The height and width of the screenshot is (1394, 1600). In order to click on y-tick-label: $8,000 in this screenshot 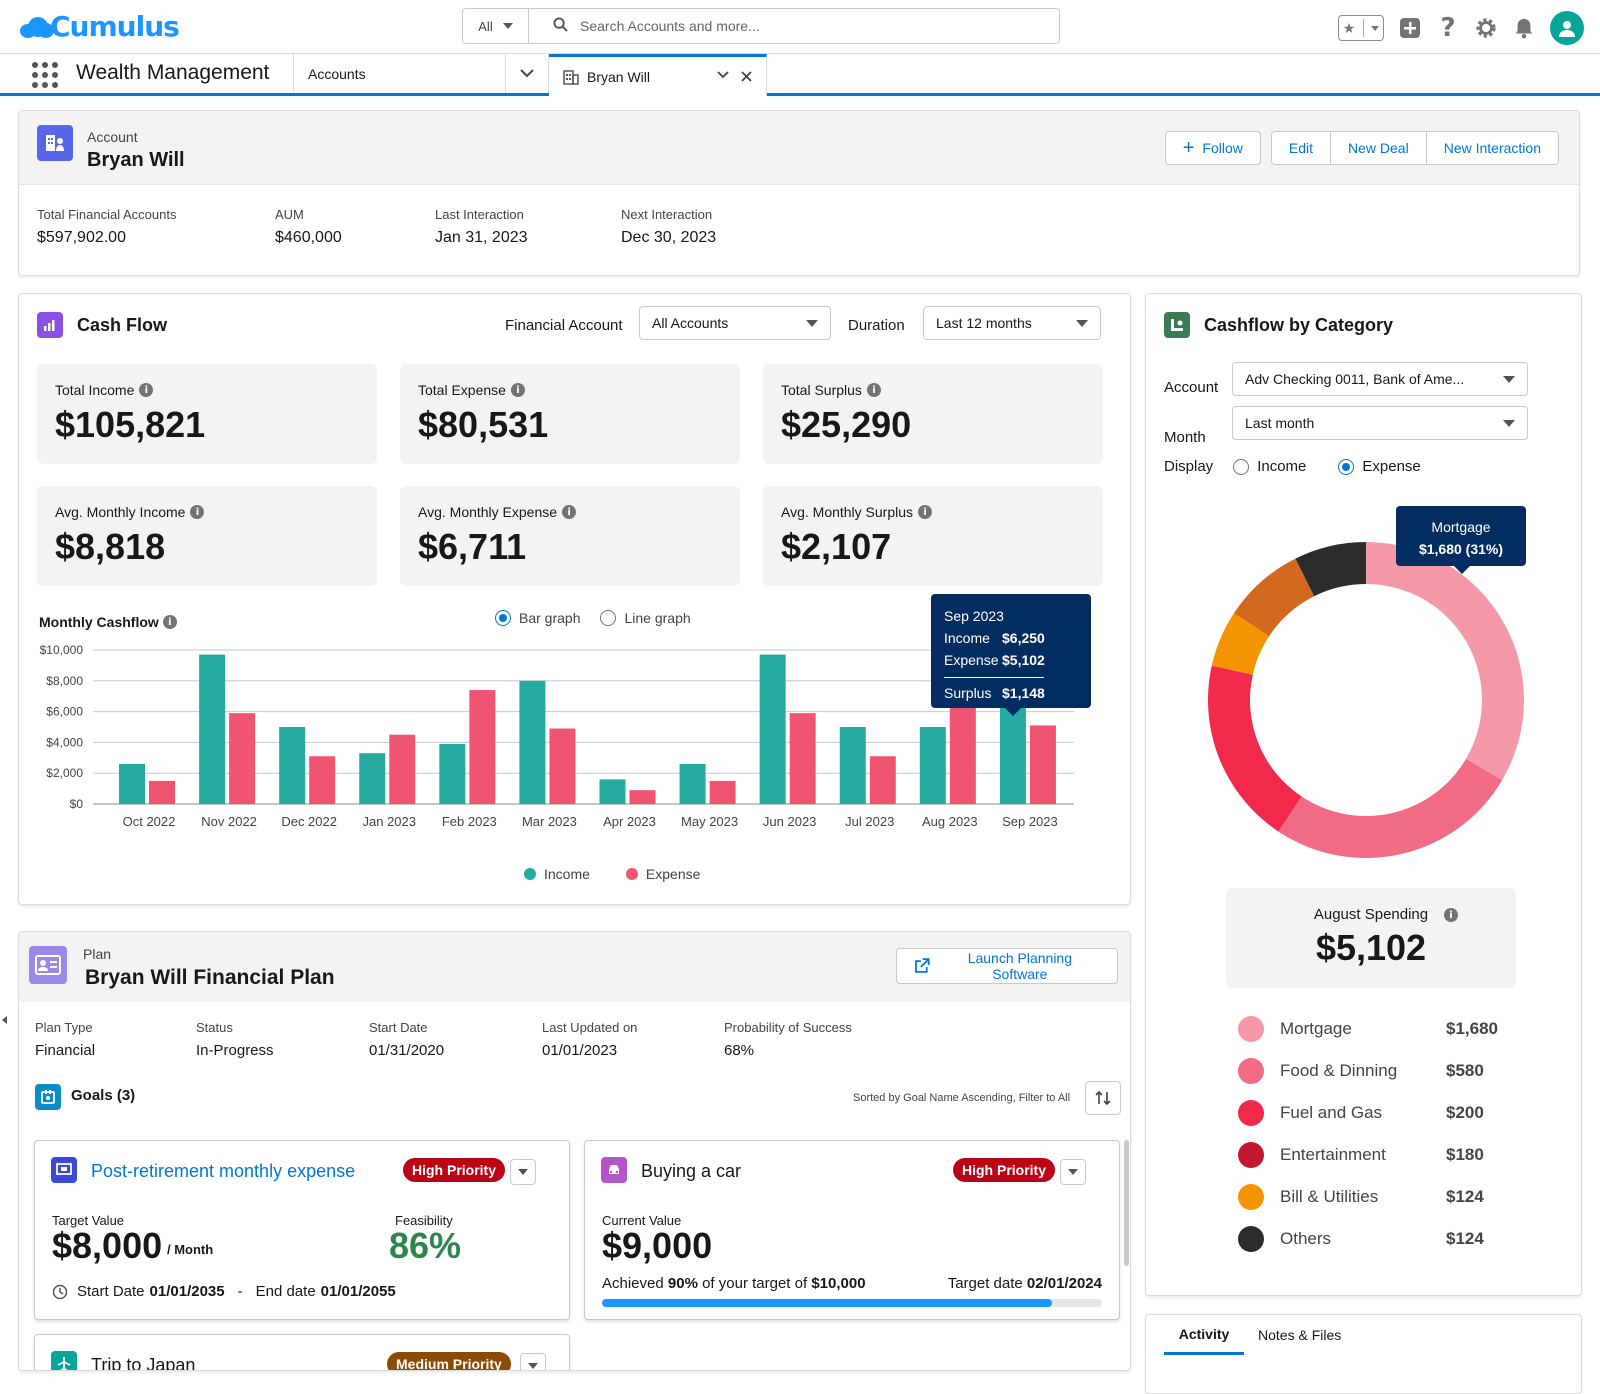, I will do `click(64, 681)`.